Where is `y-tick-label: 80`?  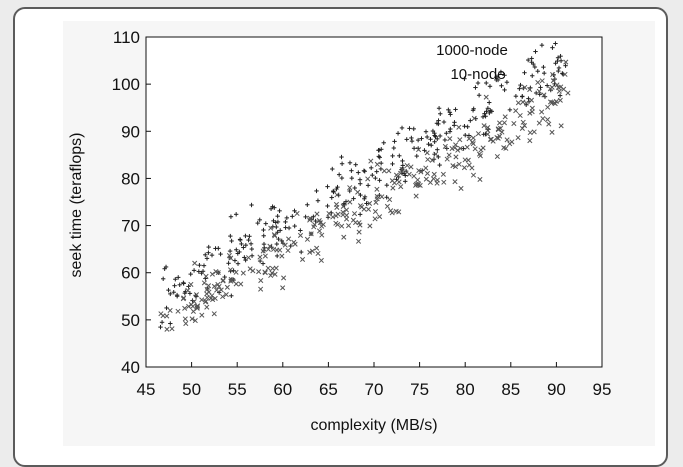 y-tick-label: 80 is located at coordinates (130, 178).